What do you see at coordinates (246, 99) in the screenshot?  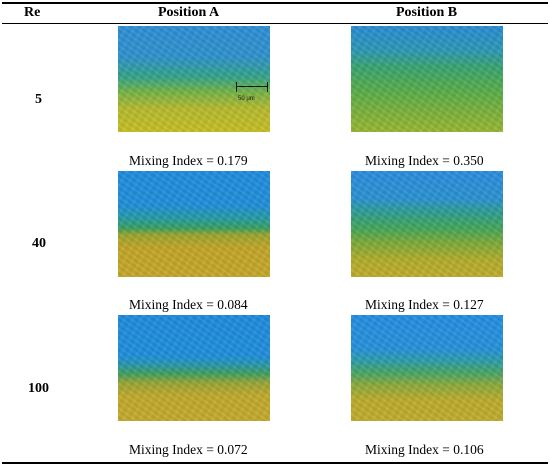 I see `scale-bar-label: 50 μm` at bounding box center [246, 99].